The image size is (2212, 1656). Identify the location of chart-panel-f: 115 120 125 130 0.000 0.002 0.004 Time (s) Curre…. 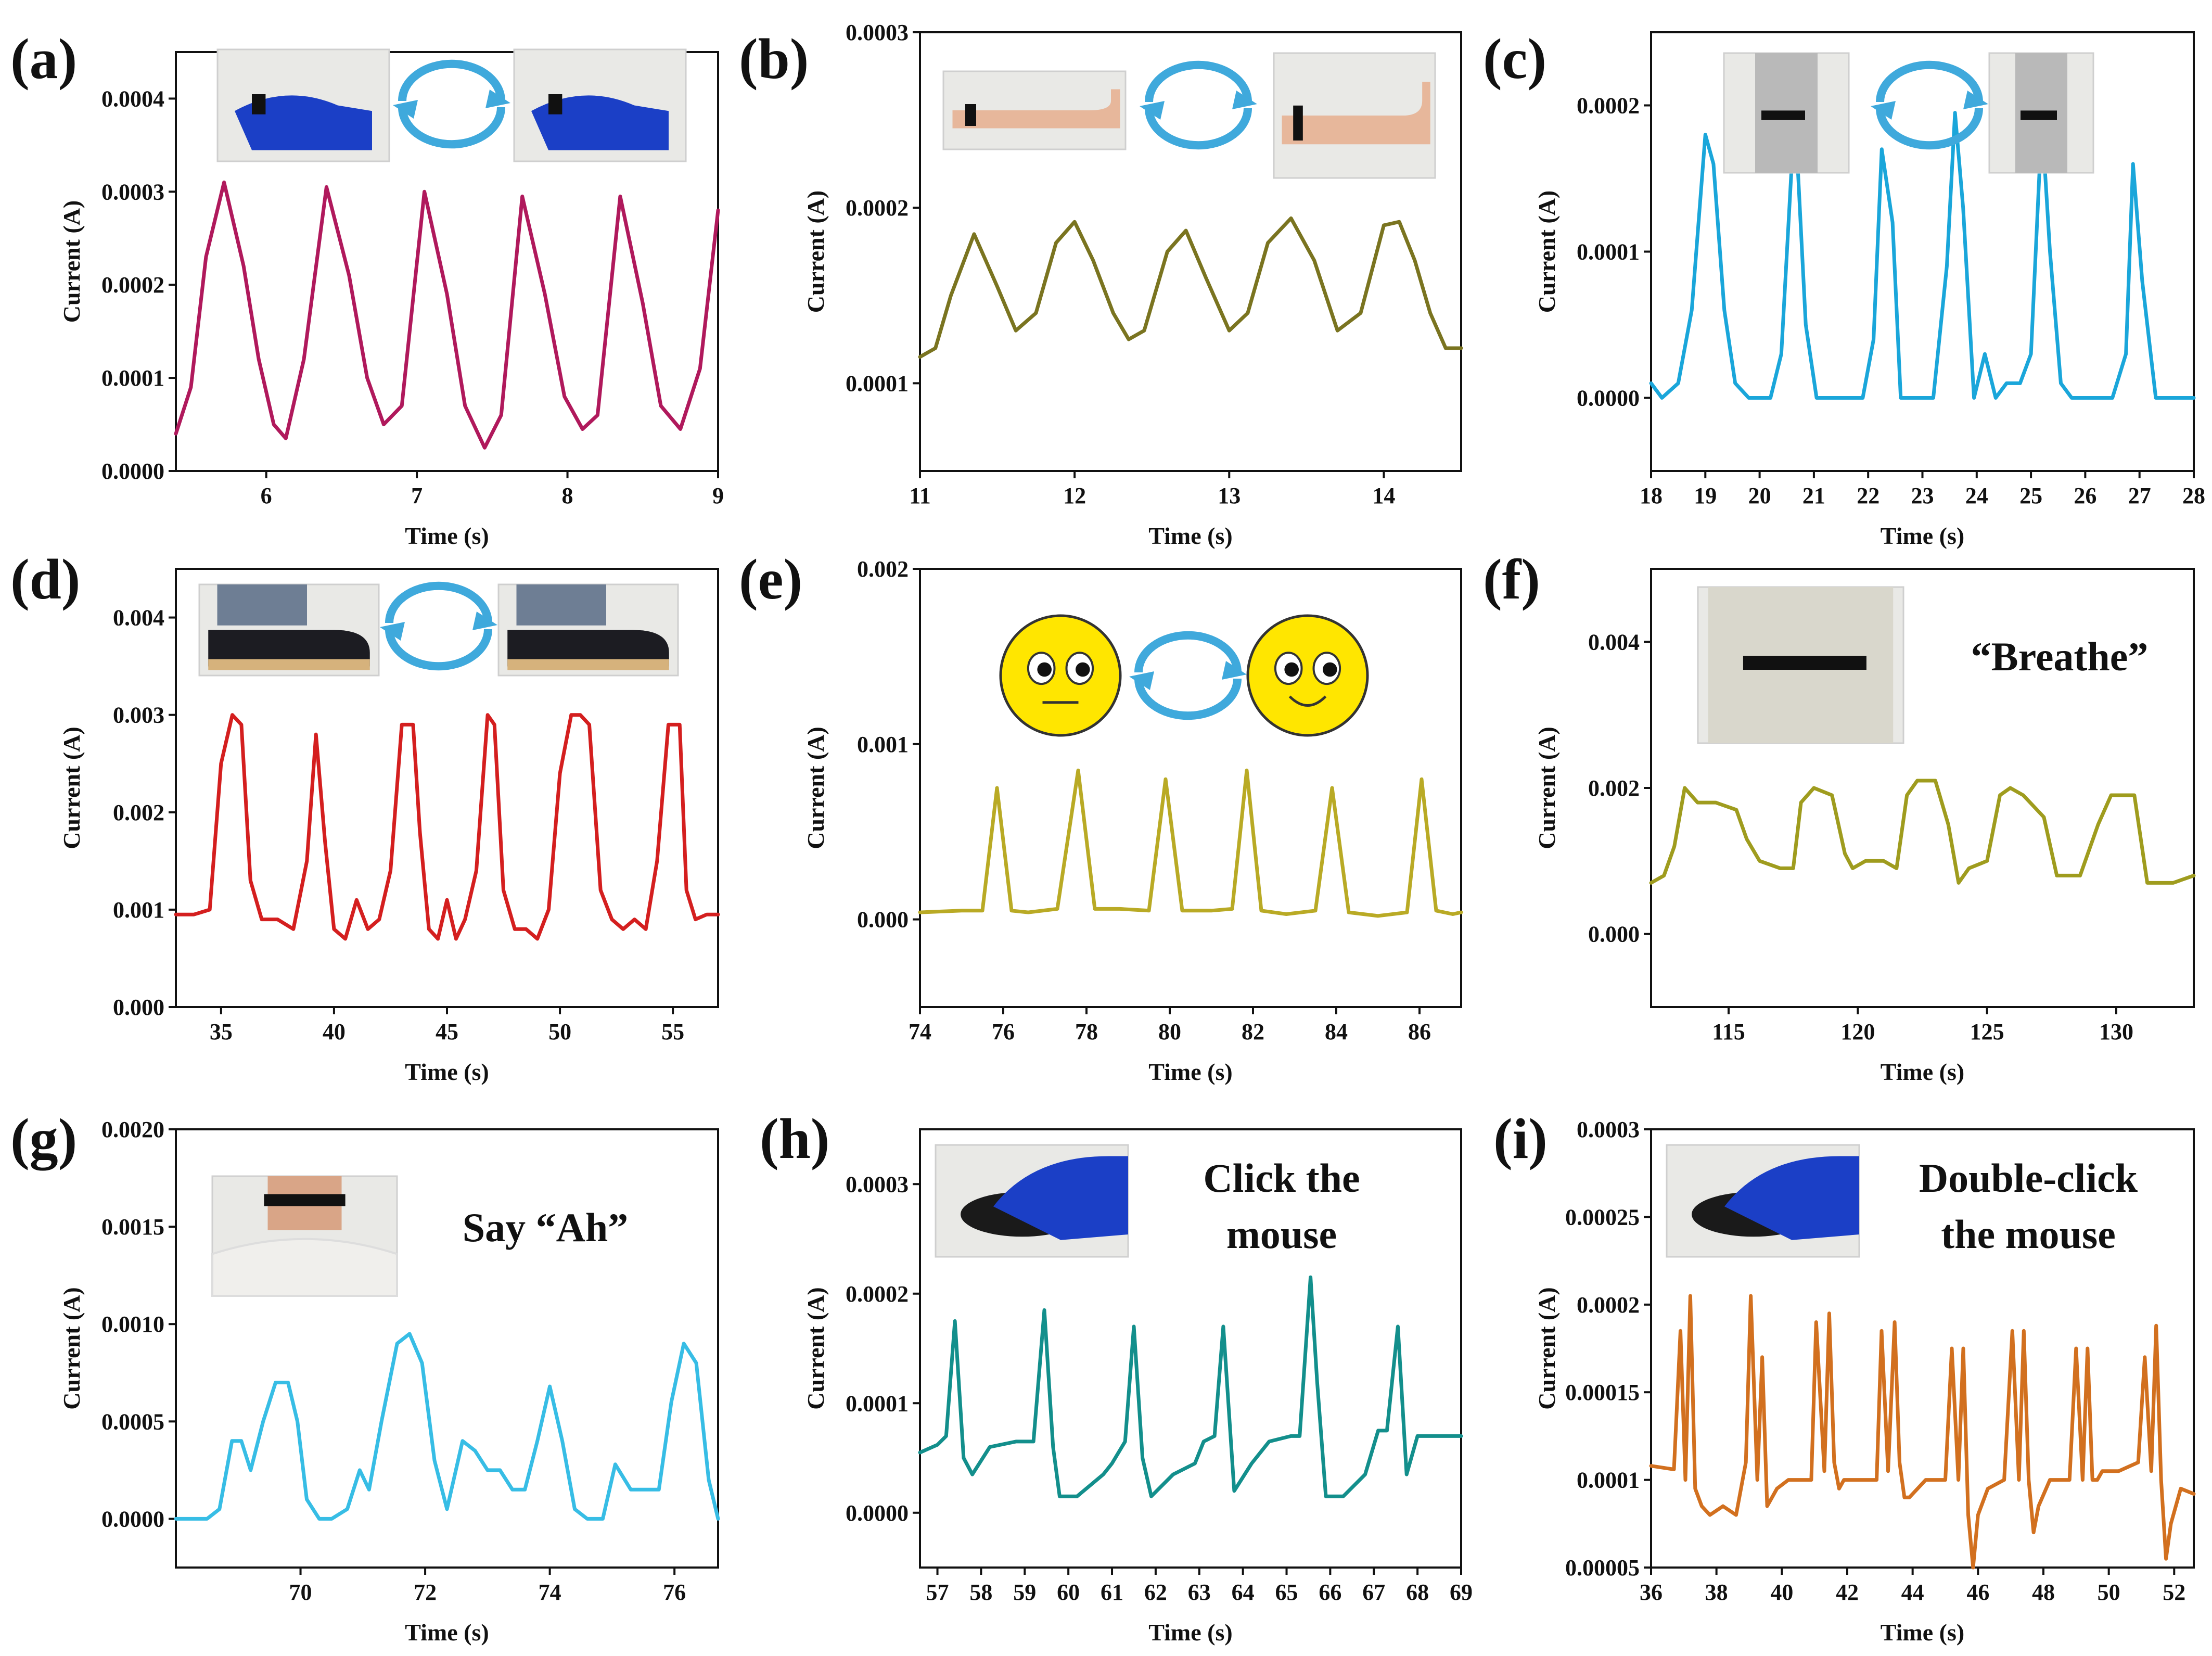
(1839, 816).